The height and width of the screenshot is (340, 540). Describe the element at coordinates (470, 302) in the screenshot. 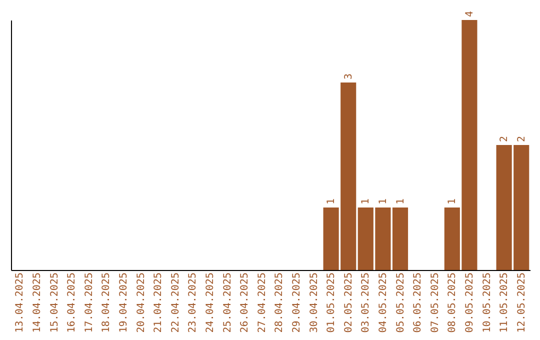

I see `x-tick-label: 09.05.2025` at that location.